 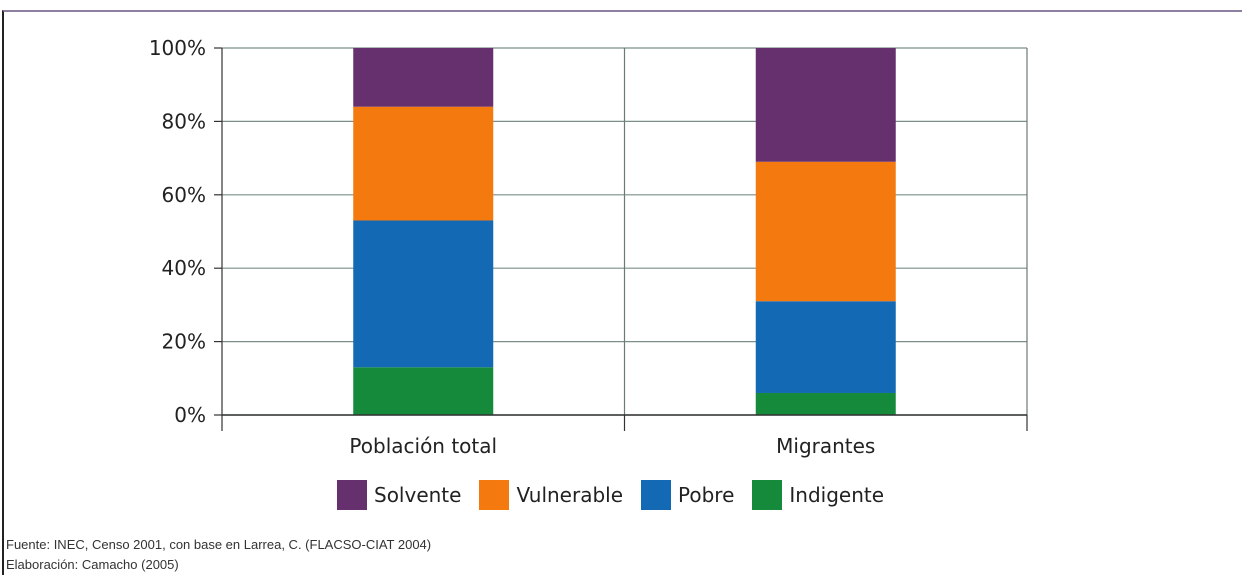 I want to click on y-tick-label: 60%, so click(x=184, y=195).